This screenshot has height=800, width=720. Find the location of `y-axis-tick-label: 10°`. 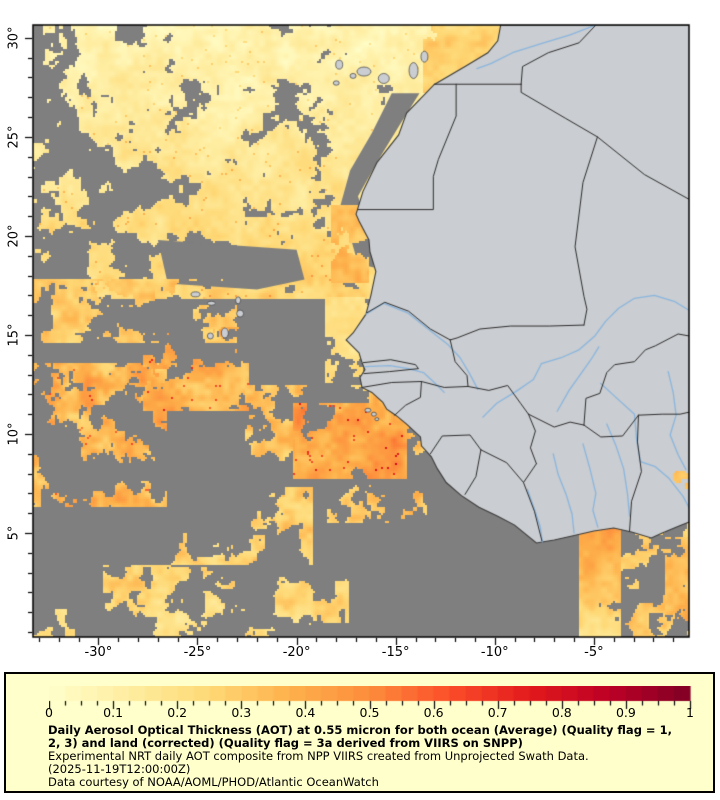

y-axis-tick-label: 10° is located at coordinates (14, 434).